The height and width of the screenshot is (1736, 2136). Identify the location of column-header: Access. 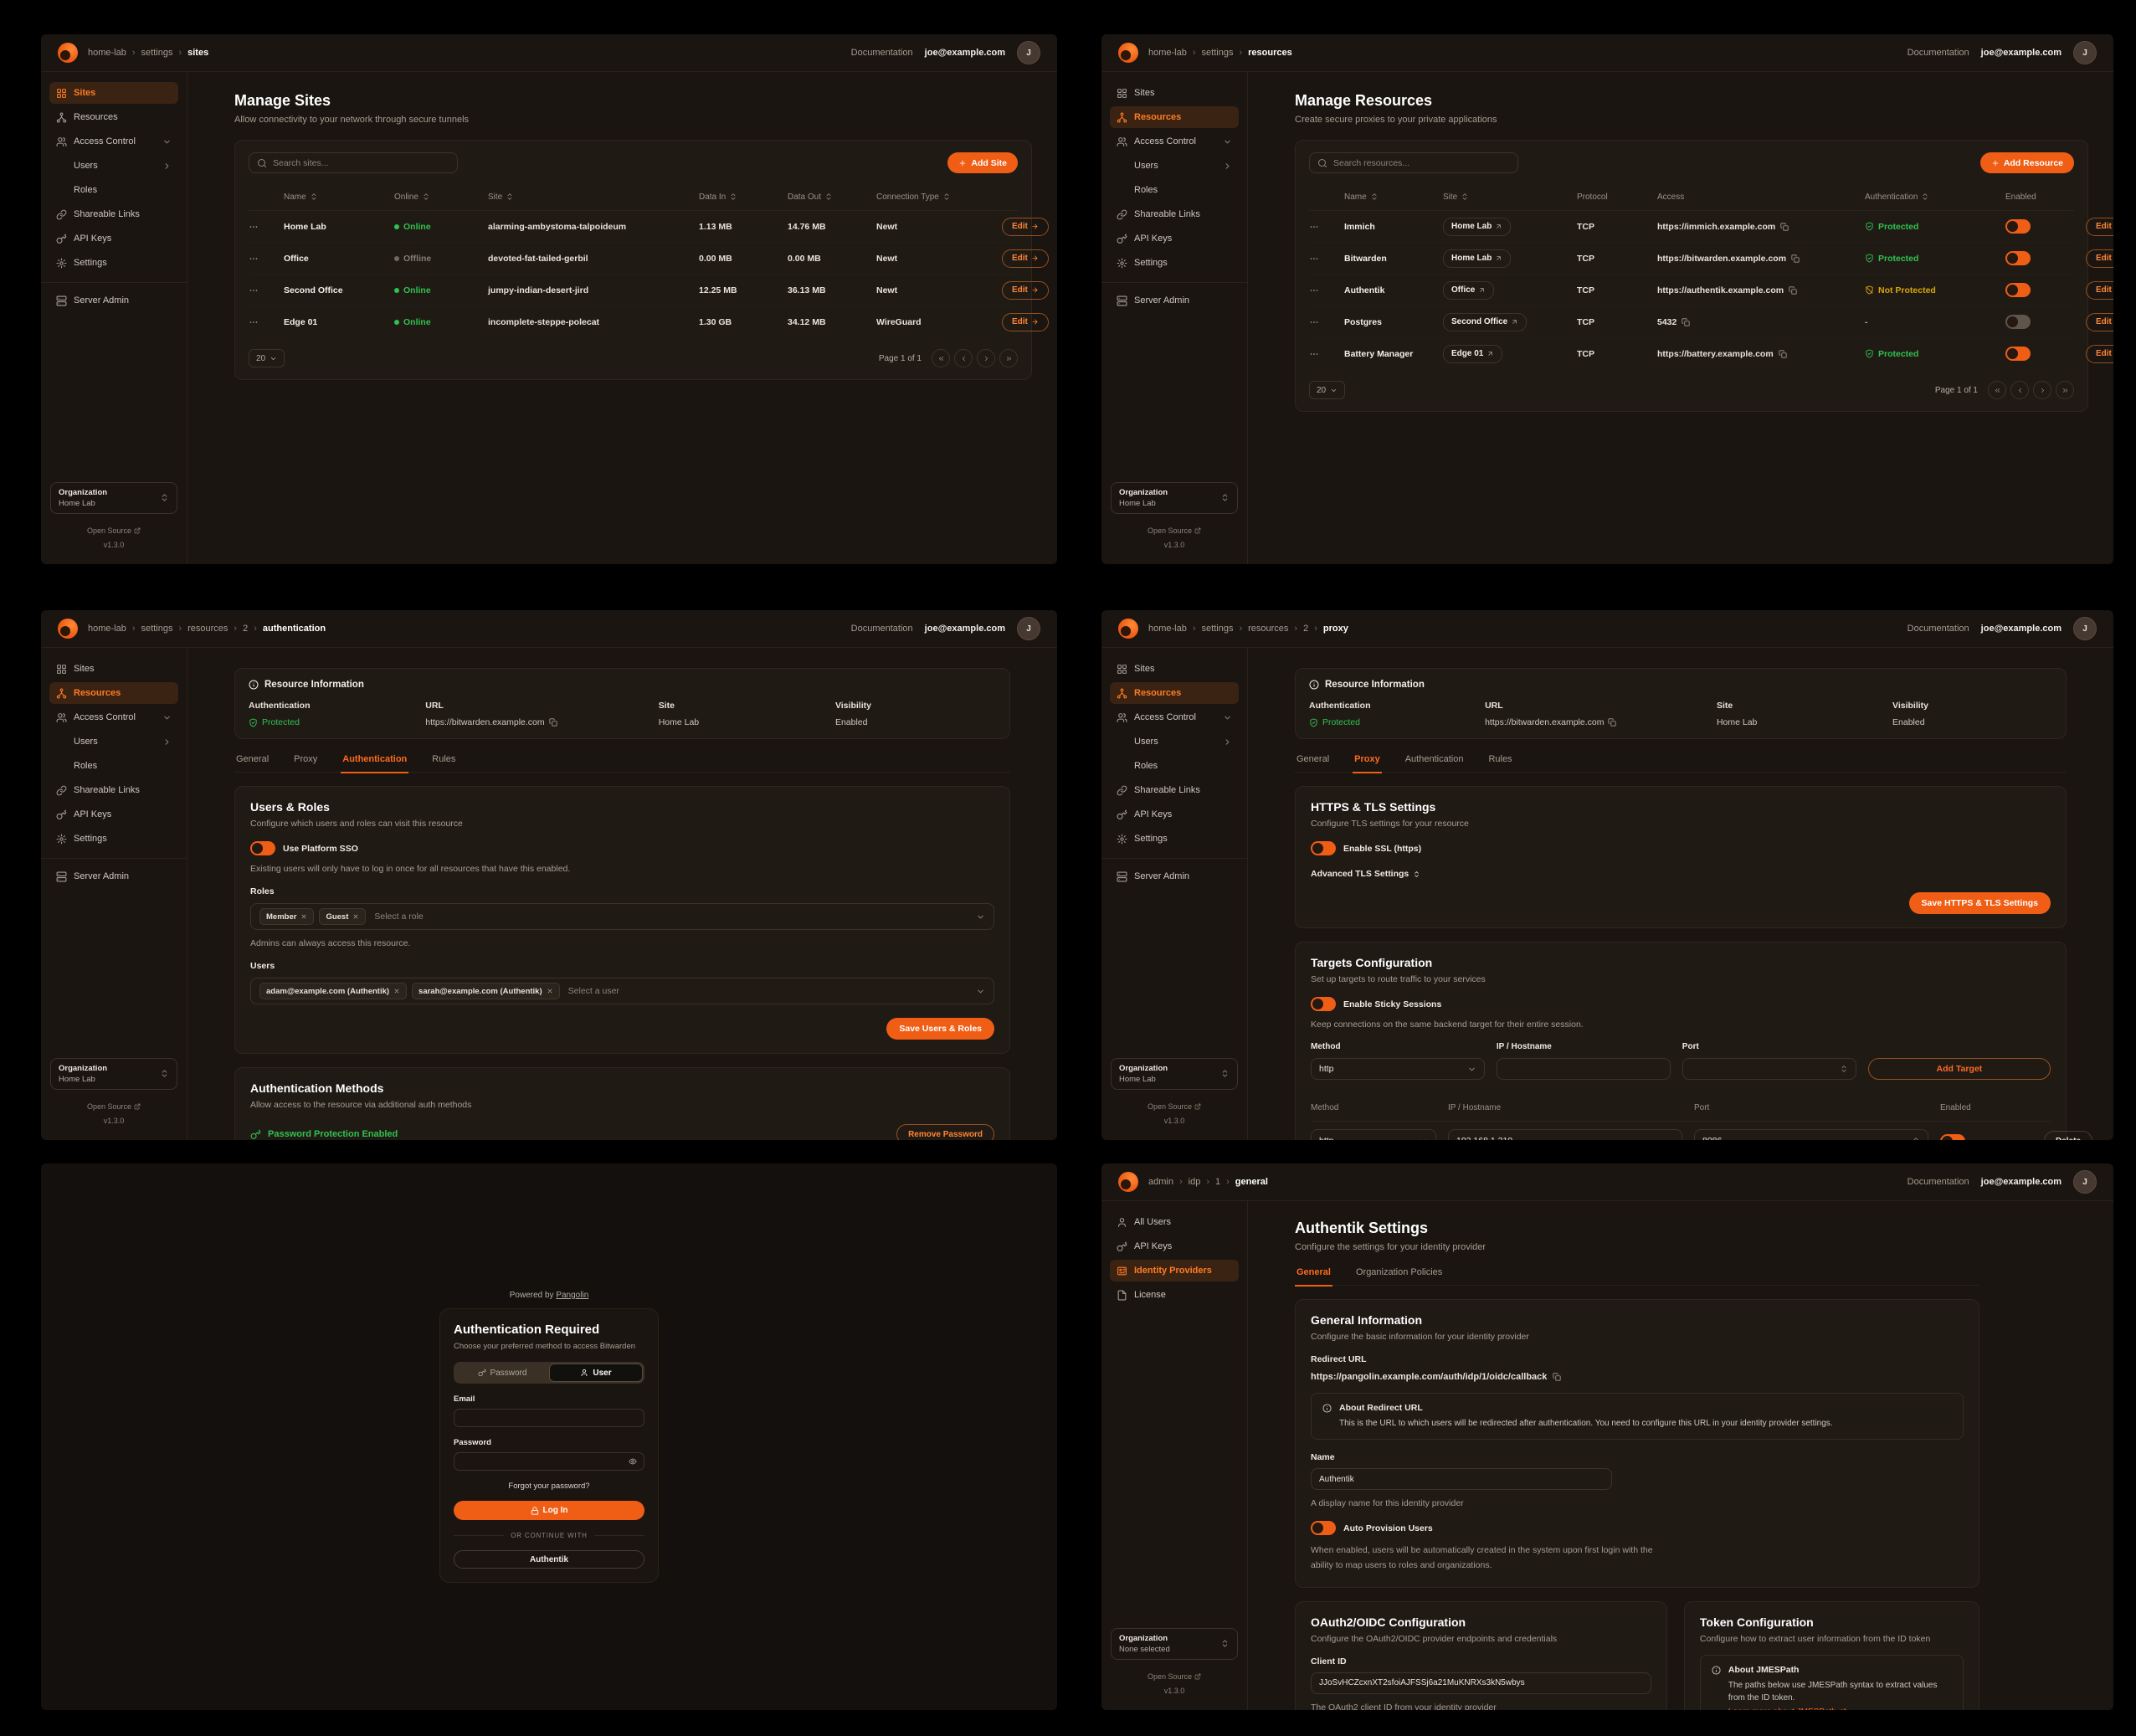
(1671, 197).